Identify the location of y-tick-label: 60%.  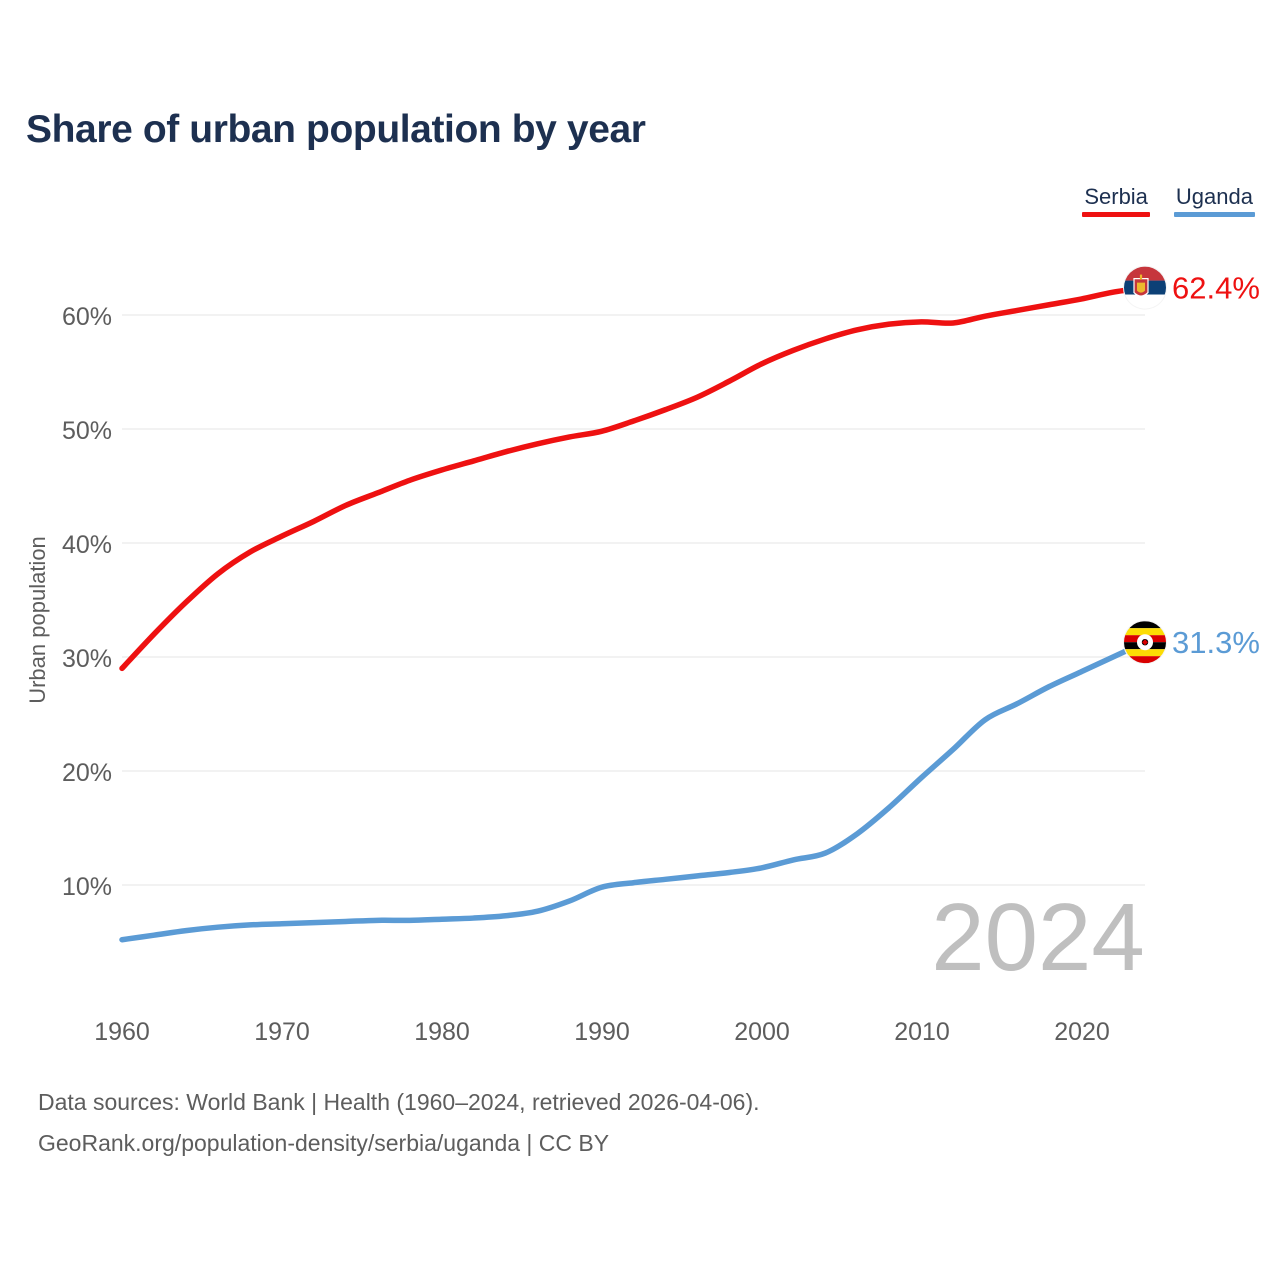
(87, 317).